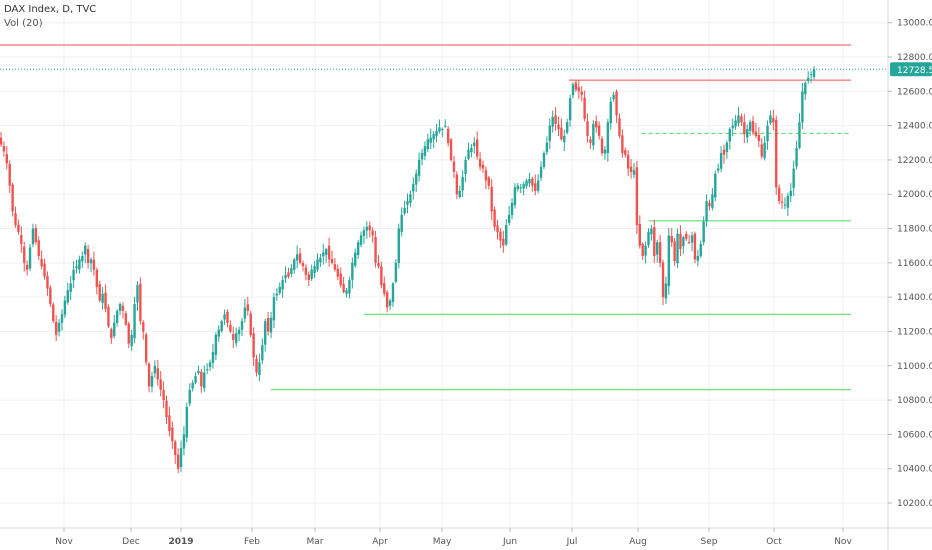 The width and height of the screenshot is (932, 550). What do you see at coordinates (50, 9) in the screenshot?
I see `chart-title: DAX Index, D, TVC` at bounding box center [50, 9].